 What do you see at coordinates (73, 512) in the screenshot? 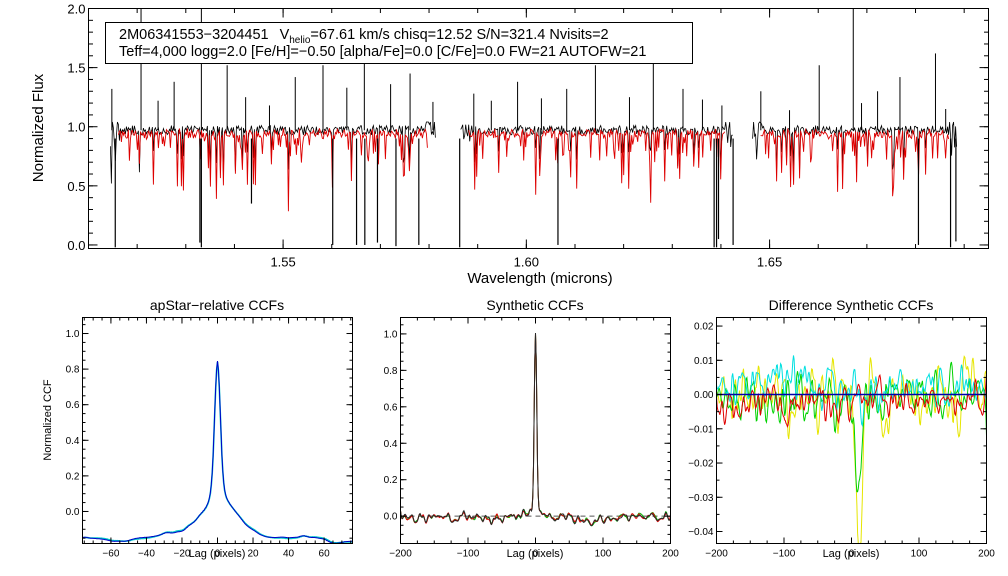
I see `apstar-ccf-ytick-label: 0.0` at bounding box center [73, 512].